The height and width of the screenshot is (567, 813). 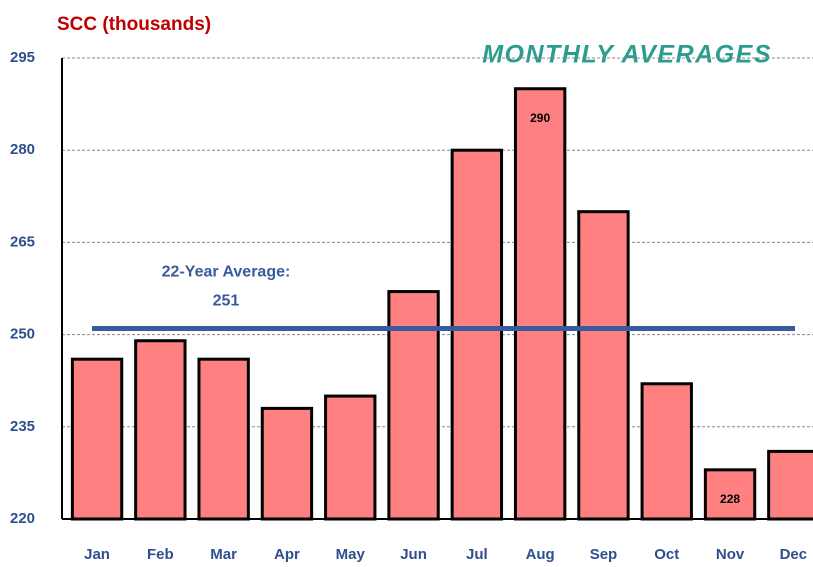 I want to click on chart-title: SCC (thousands), so click(x=134, y=24).